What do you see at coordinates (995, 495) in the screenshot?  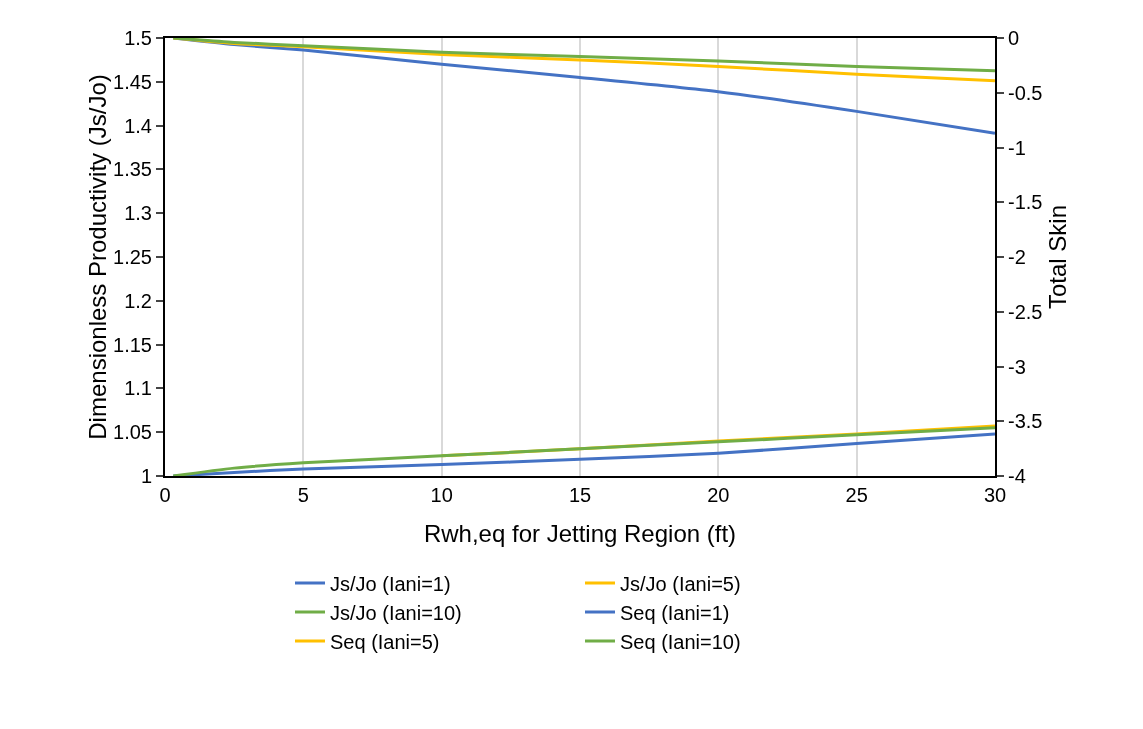 I see `x-tick-label: 30` at bounding box center [995, 495].